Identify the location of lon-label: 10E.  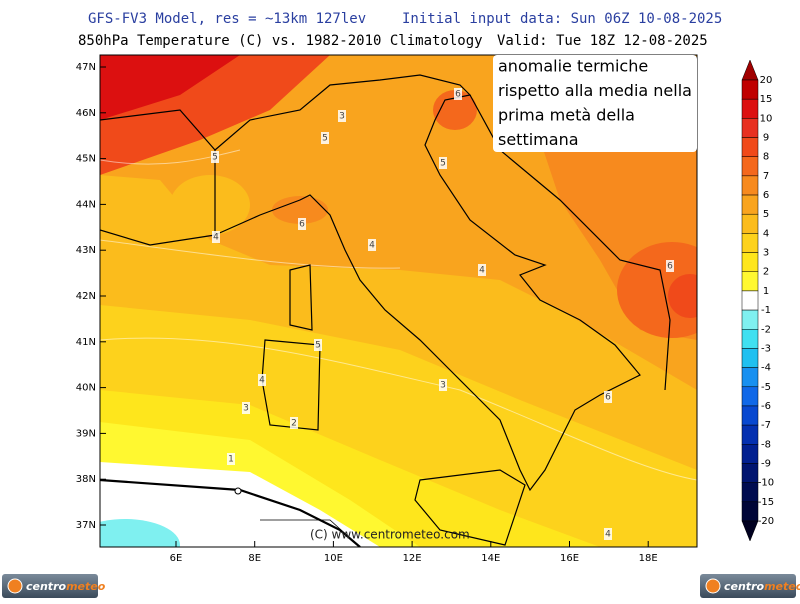
(333, 558).